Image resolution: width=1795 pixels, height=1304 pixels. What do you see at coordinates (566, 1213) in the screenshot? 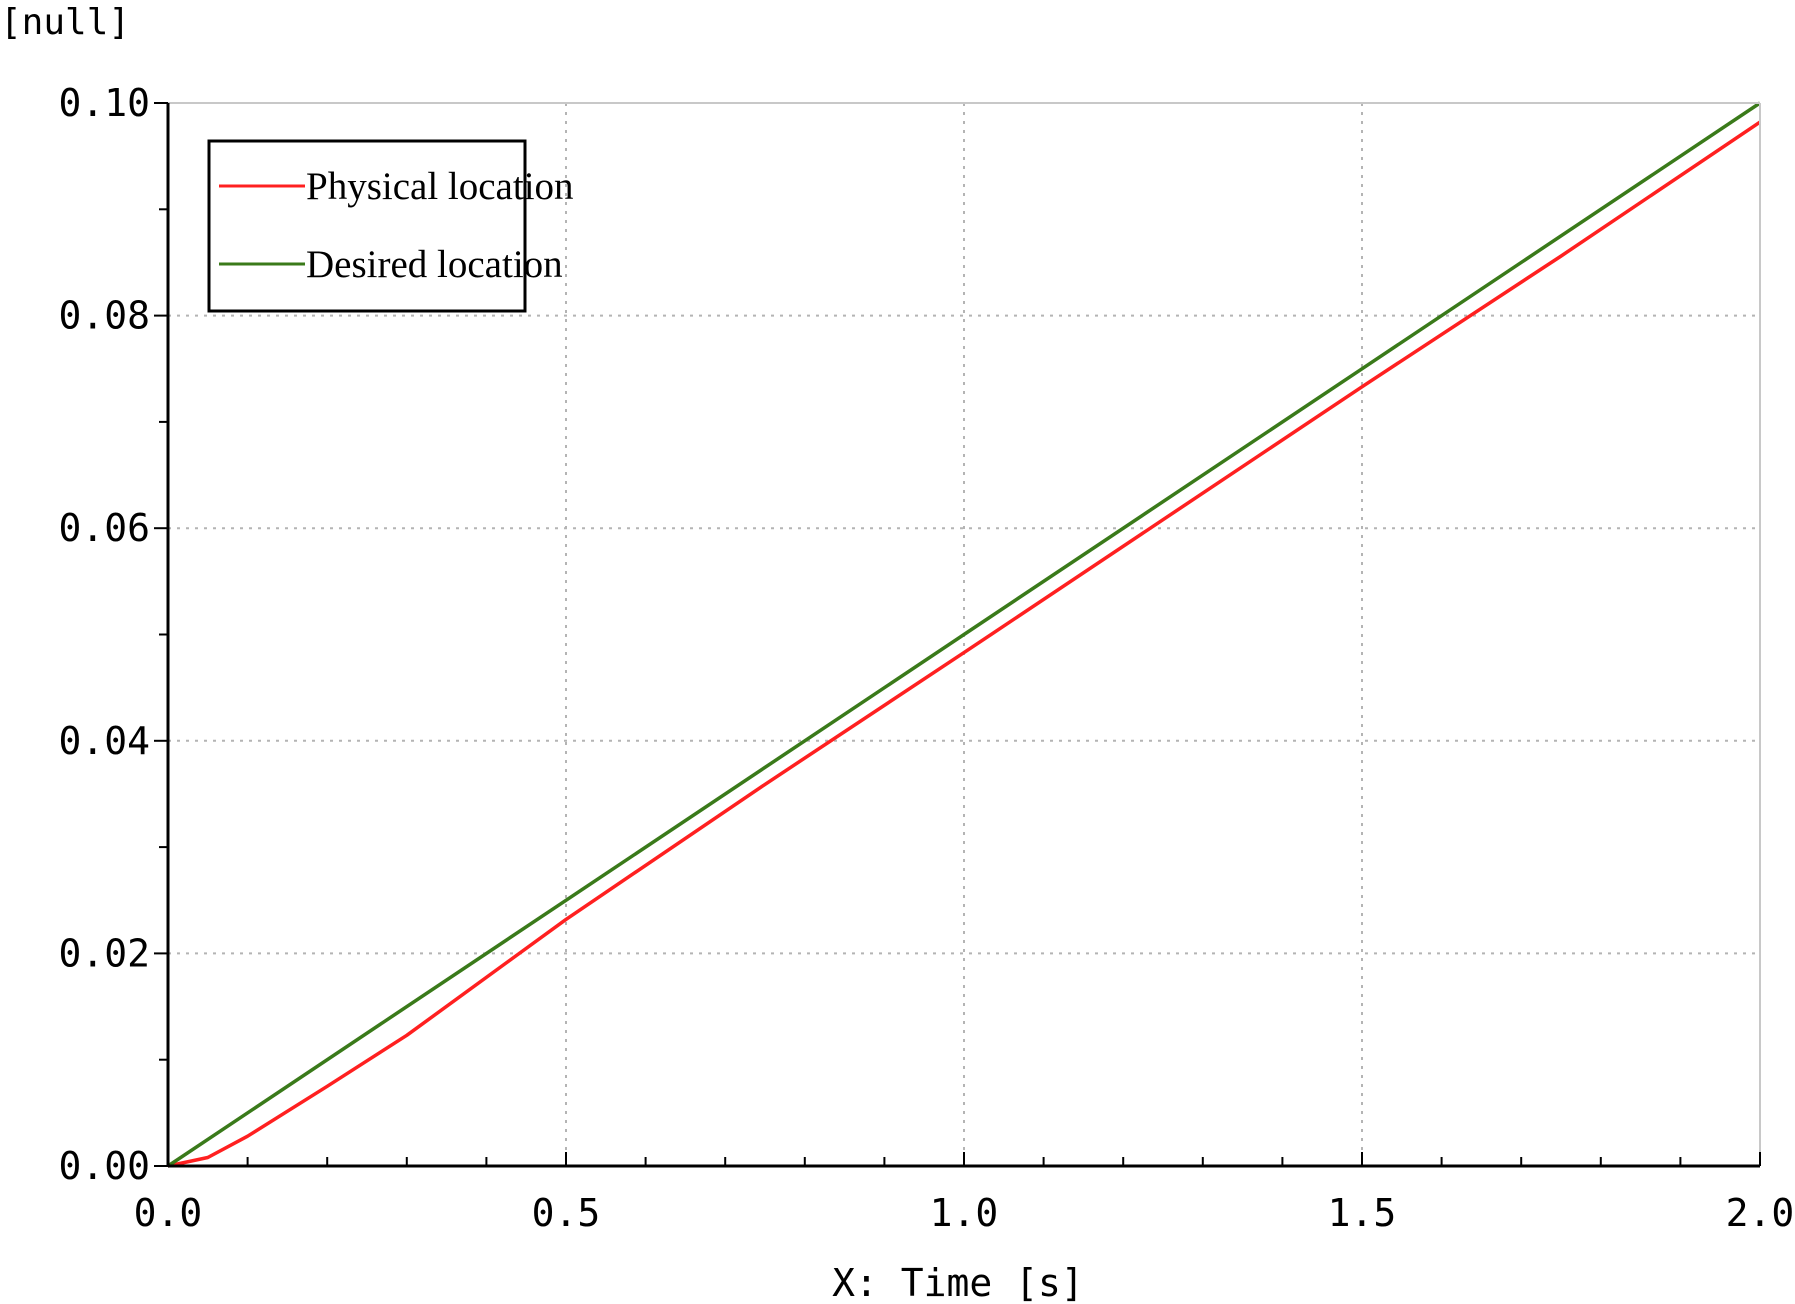
I see `x-tick-label: 0.5` at bounding box center [566, 1213].